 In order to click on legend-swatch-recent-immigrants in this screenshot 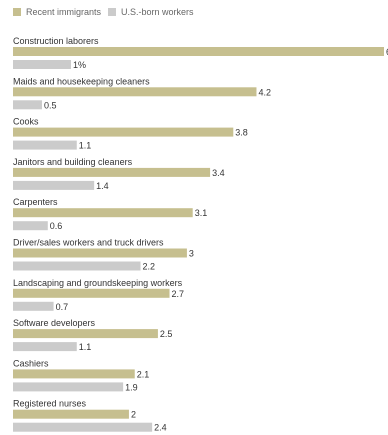, I will do `click(17, 12)`.